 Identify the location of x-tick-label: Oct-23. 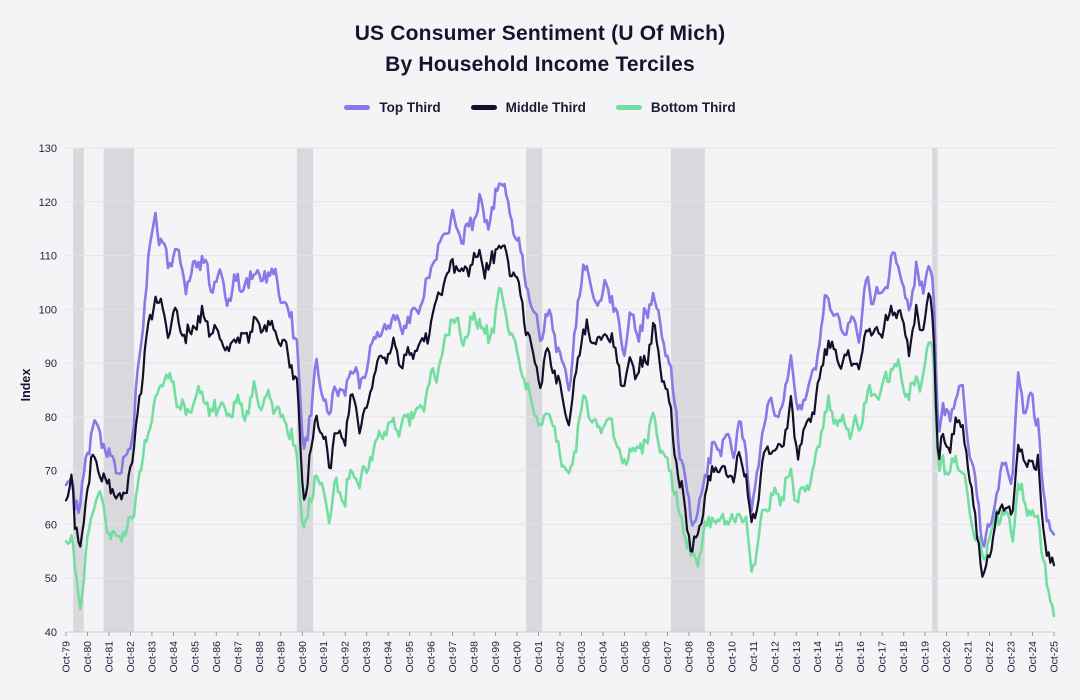
(1012, 657).